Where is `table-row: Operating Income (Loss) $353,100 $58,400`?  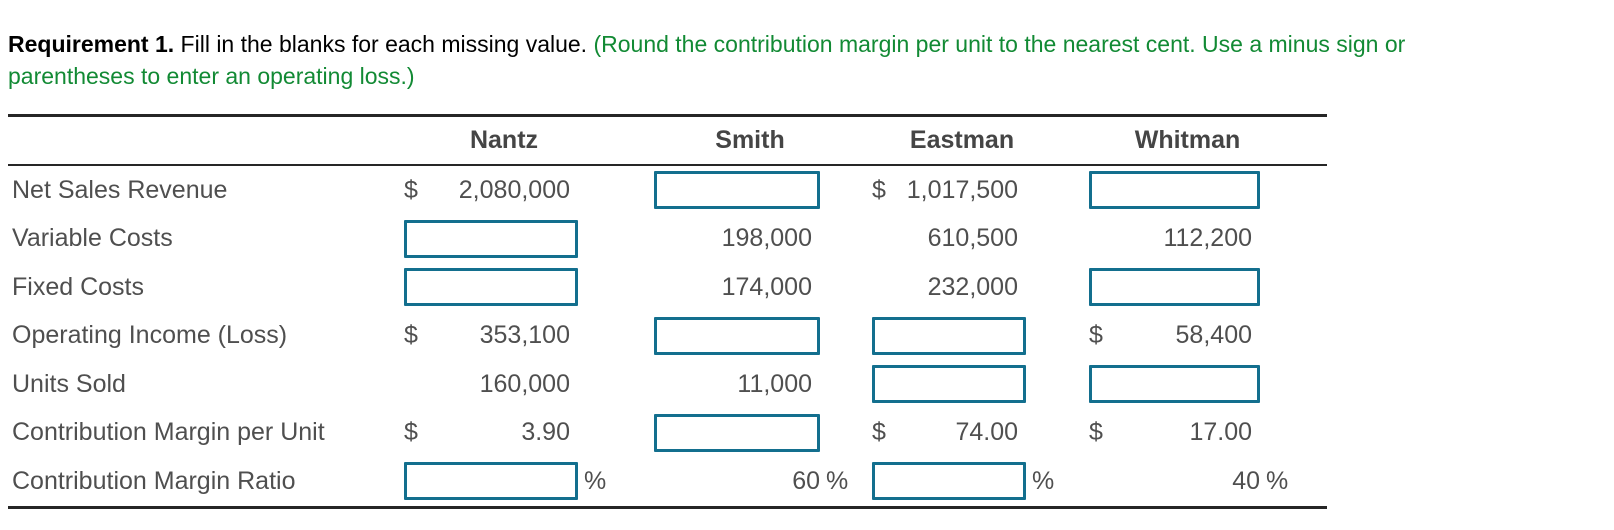 table-row: Operating Income (Loss) $353,100 $58,400 is located at coordinates (667, 336).